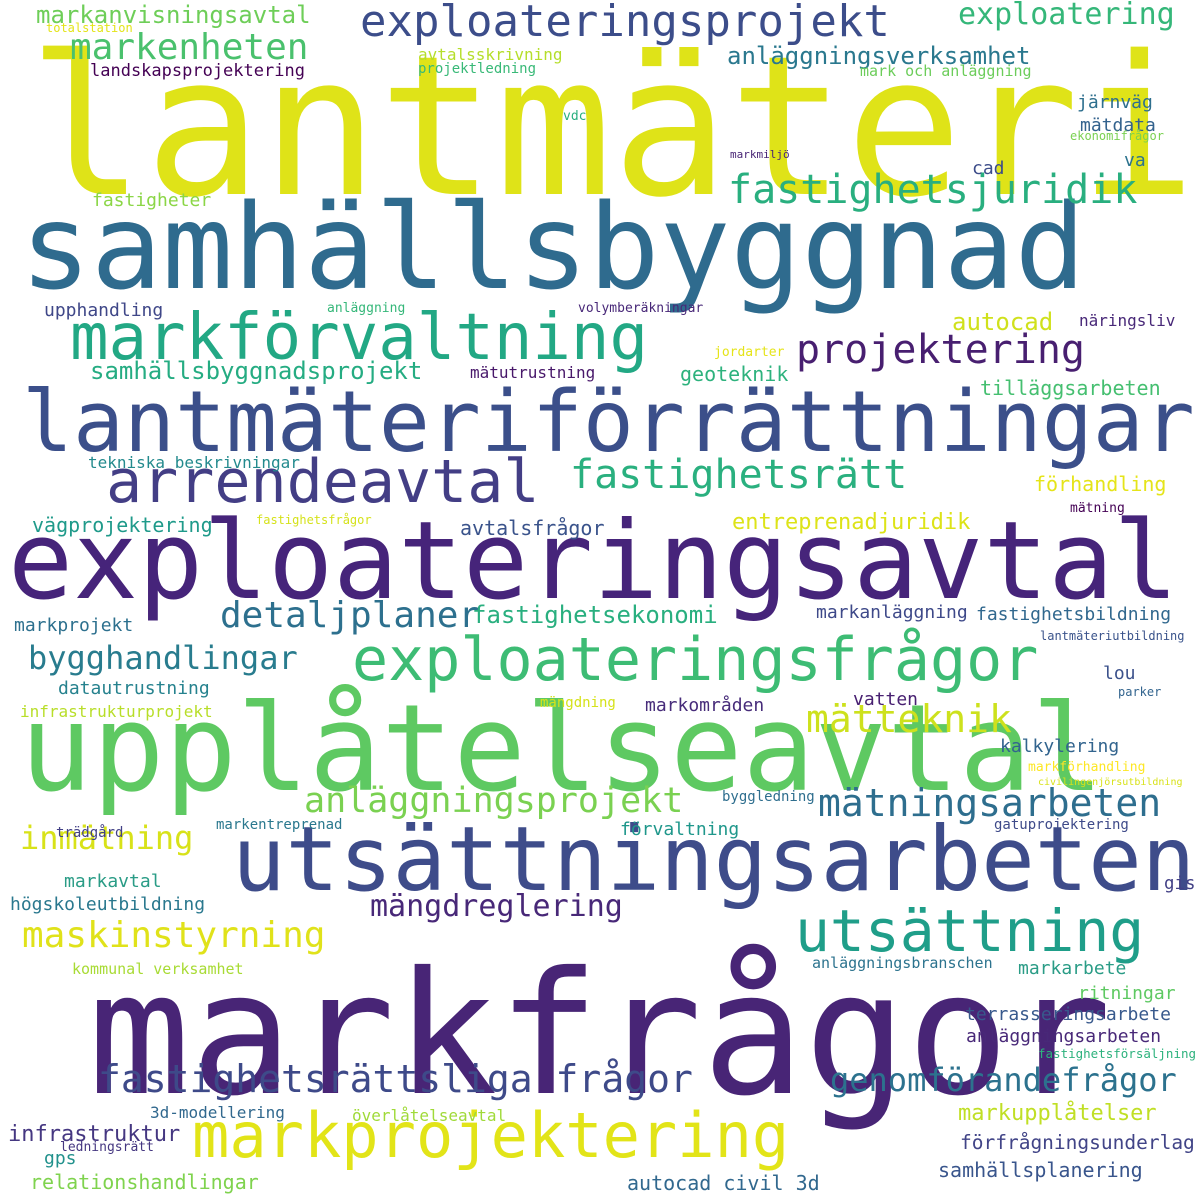  Describe the element at coordinates (562, 749) in the screenshot. I see `word-4: upplåtelseavtal` at that location.